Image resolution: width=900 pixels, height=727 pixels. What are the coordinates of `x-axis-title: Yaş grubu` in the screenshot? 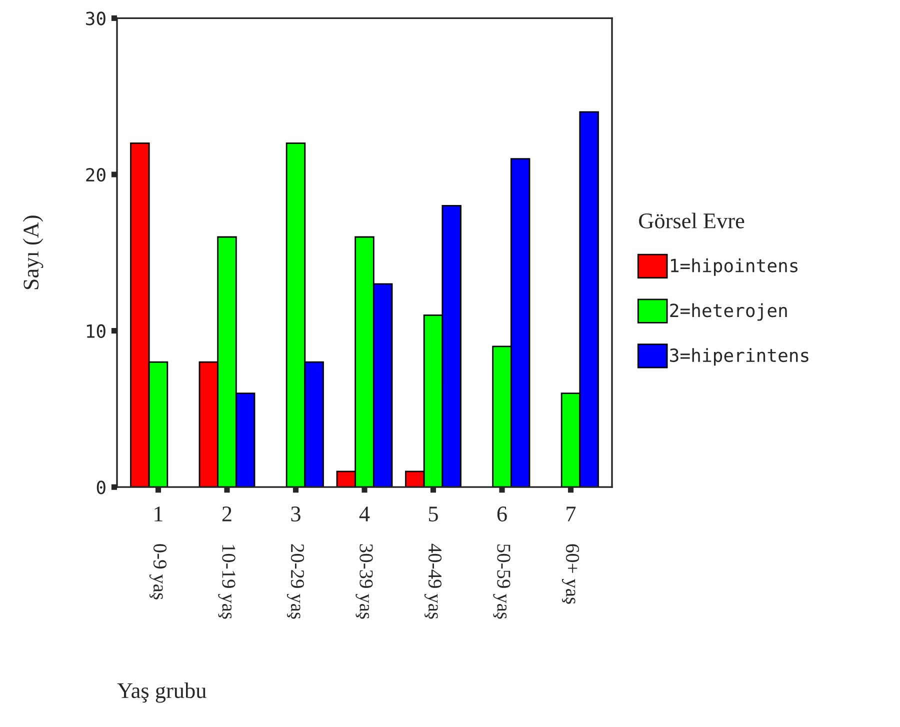 It's located at (161, 692).